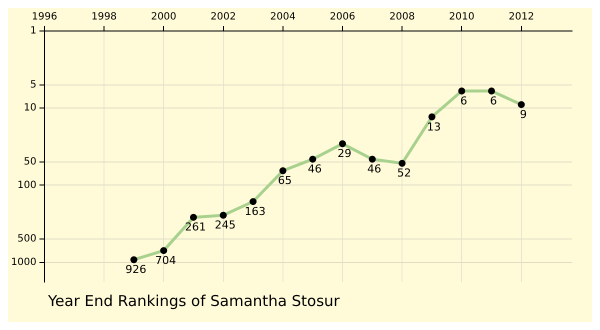  Describe the element at coordinates (45, 17) in the screenshot. I see `x-tick-label: 1996` at that location.